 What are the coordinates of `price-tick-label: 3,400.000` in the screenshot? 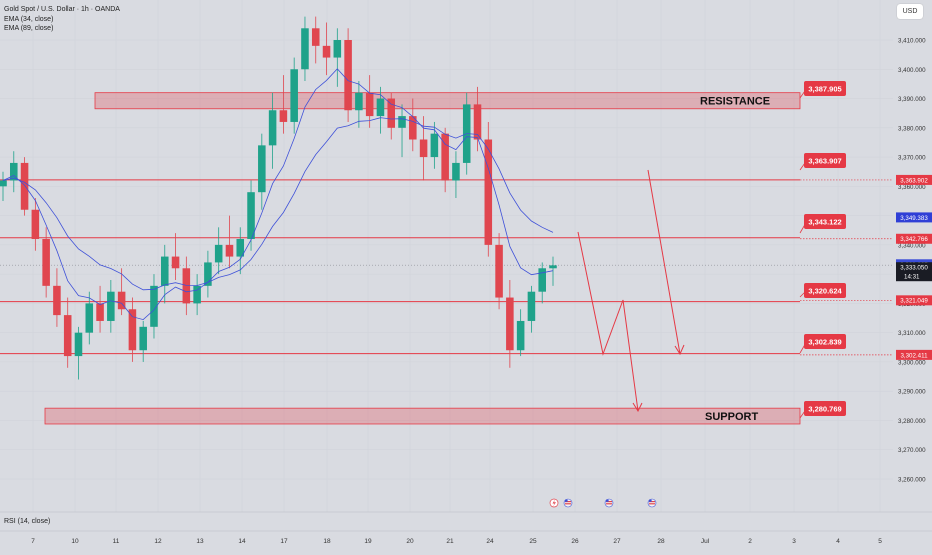 It's located at (912, 70).